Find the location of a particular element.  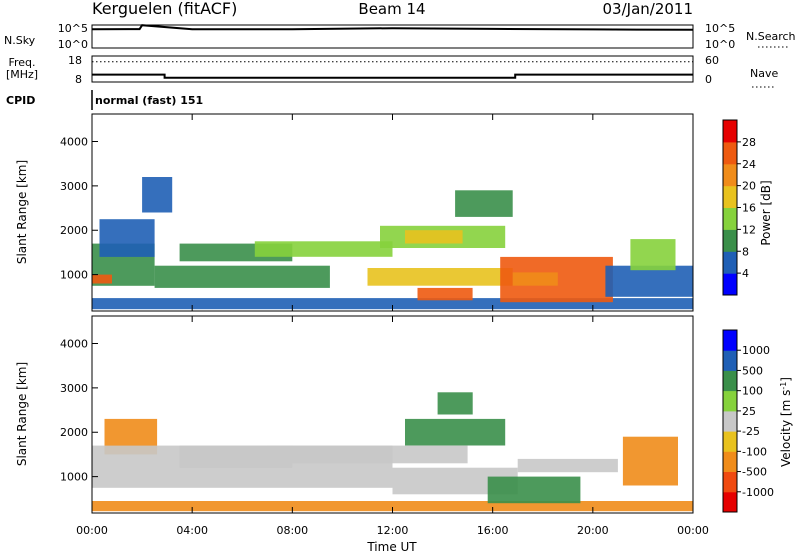

nave-tick-bottom: 0 is located at coordinates (708, 79).